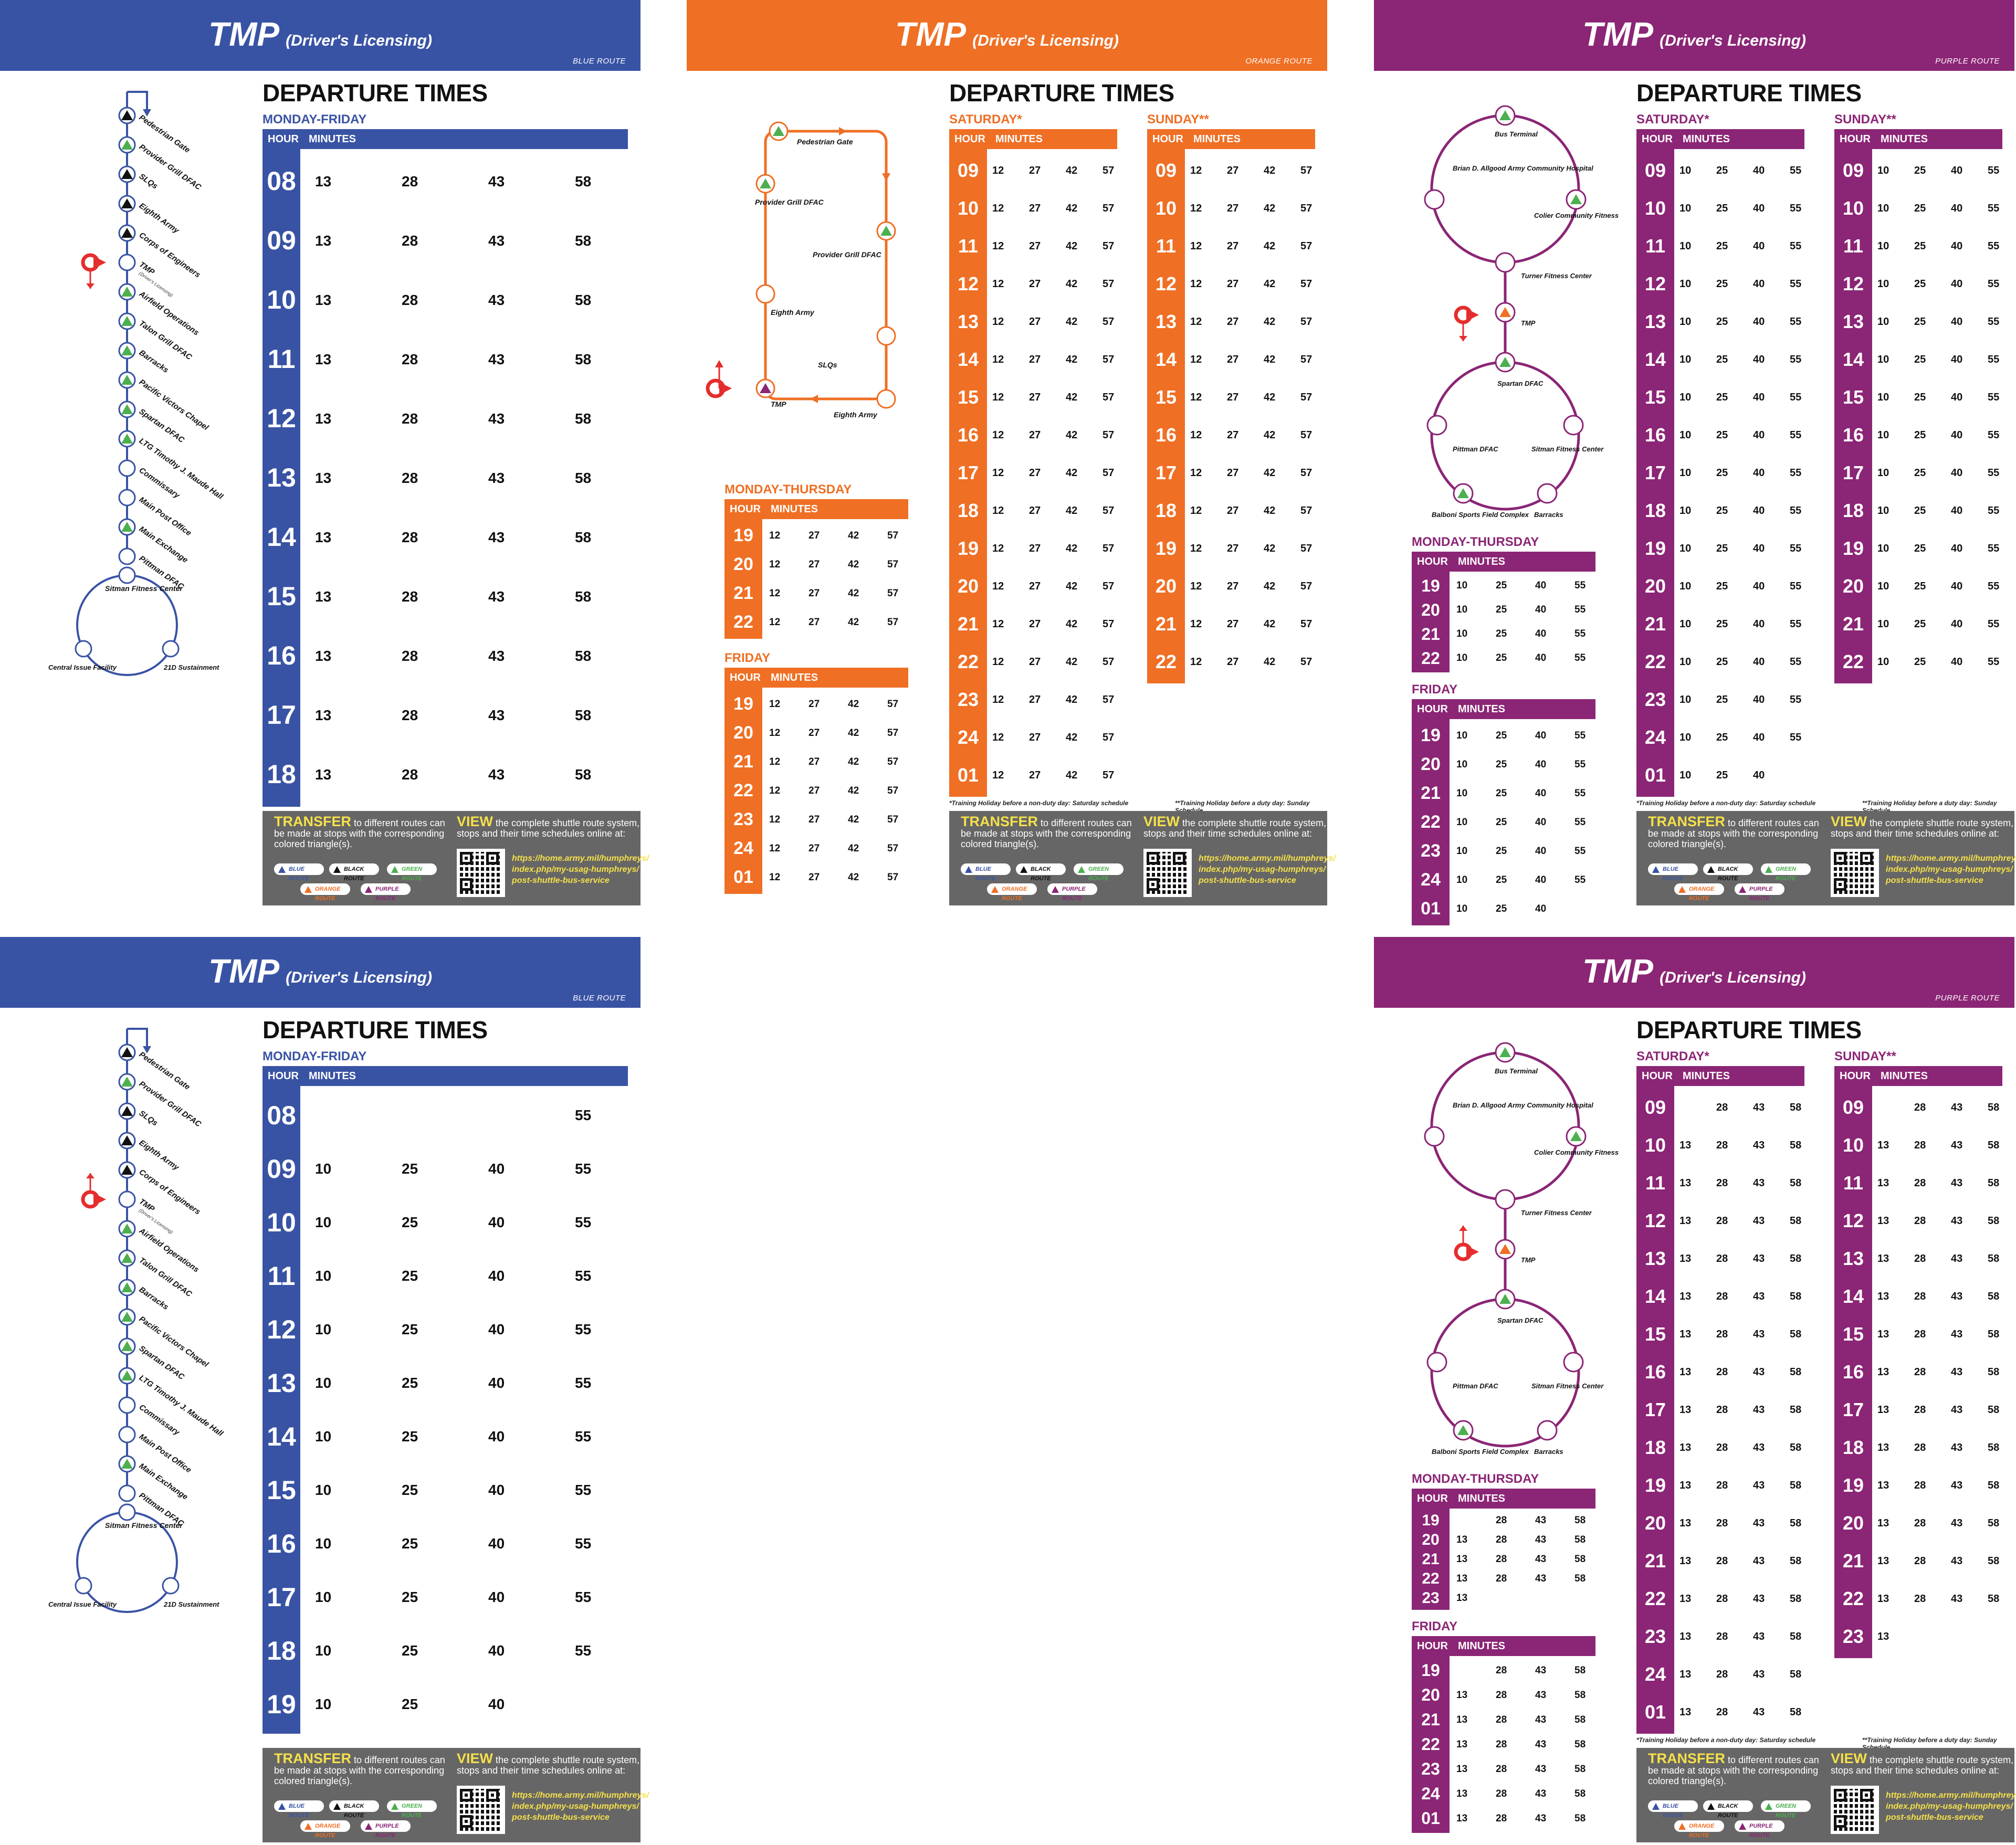 The width and height of the screenshot is (2016, 1845). I want to click on table-row: 12 13 28 43 58, so click(1918, 1221).